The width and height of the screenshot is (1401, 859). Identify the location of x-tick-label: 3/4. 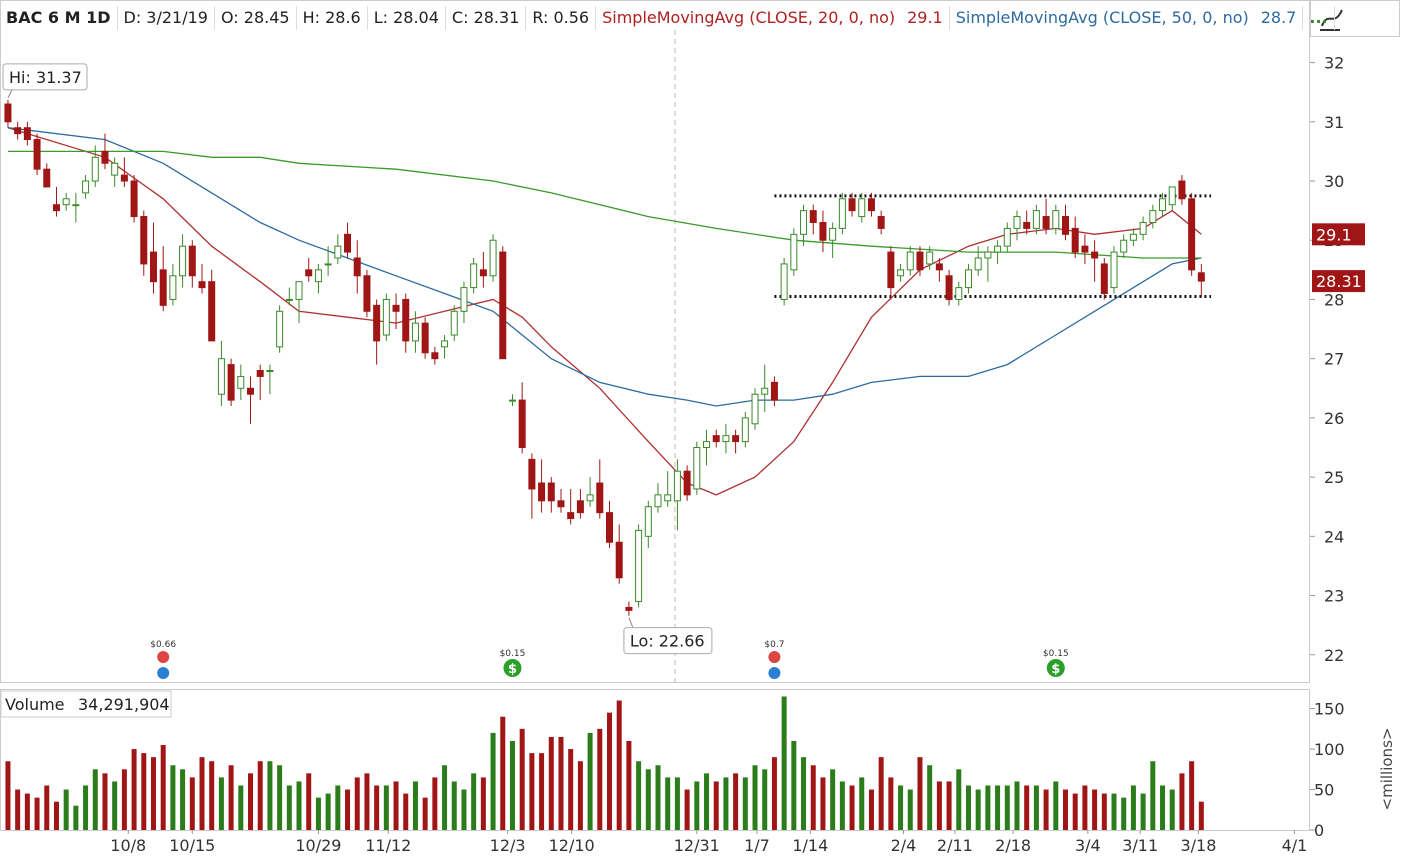
(1088, 845).